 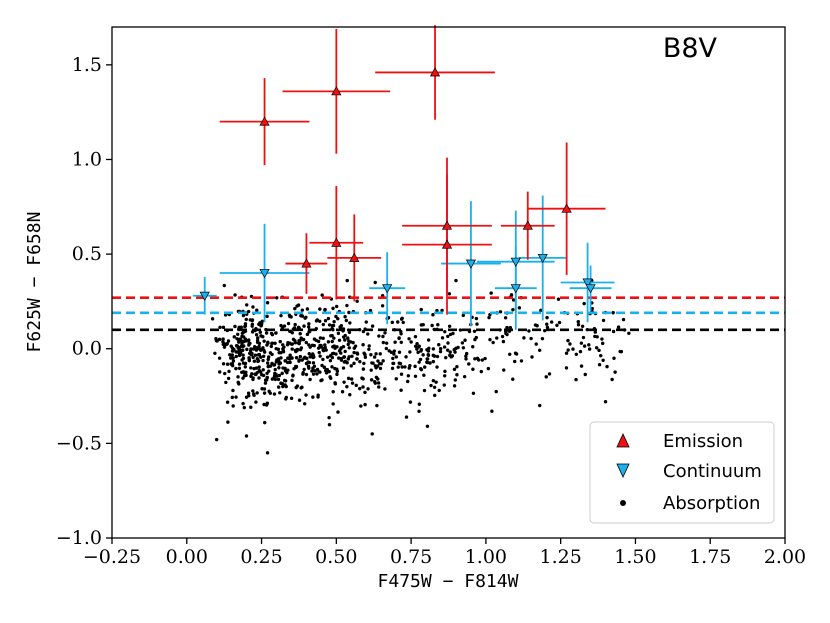 What do you see at coordinates (354, 257) in the screenshot?
I see `emission-point` at bounding box center [354, 257].